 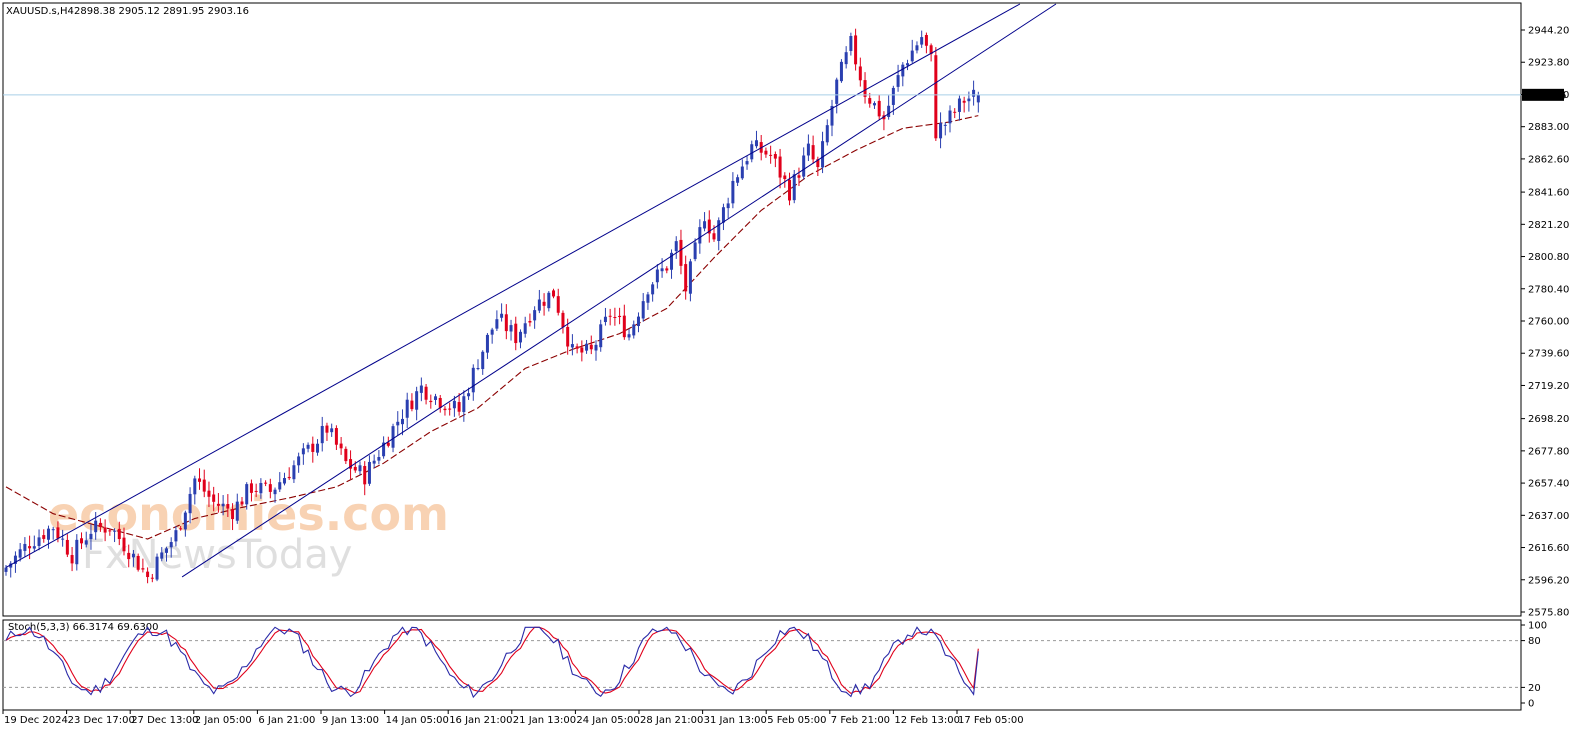 I want to click on price-tick-label: 2616.60, so click(x=1548, y=548).